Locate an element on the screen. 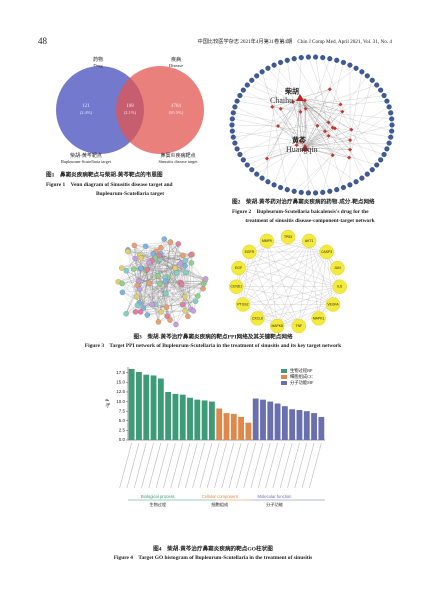  group-label: 分子功能 is located at coordinates (275, 504).